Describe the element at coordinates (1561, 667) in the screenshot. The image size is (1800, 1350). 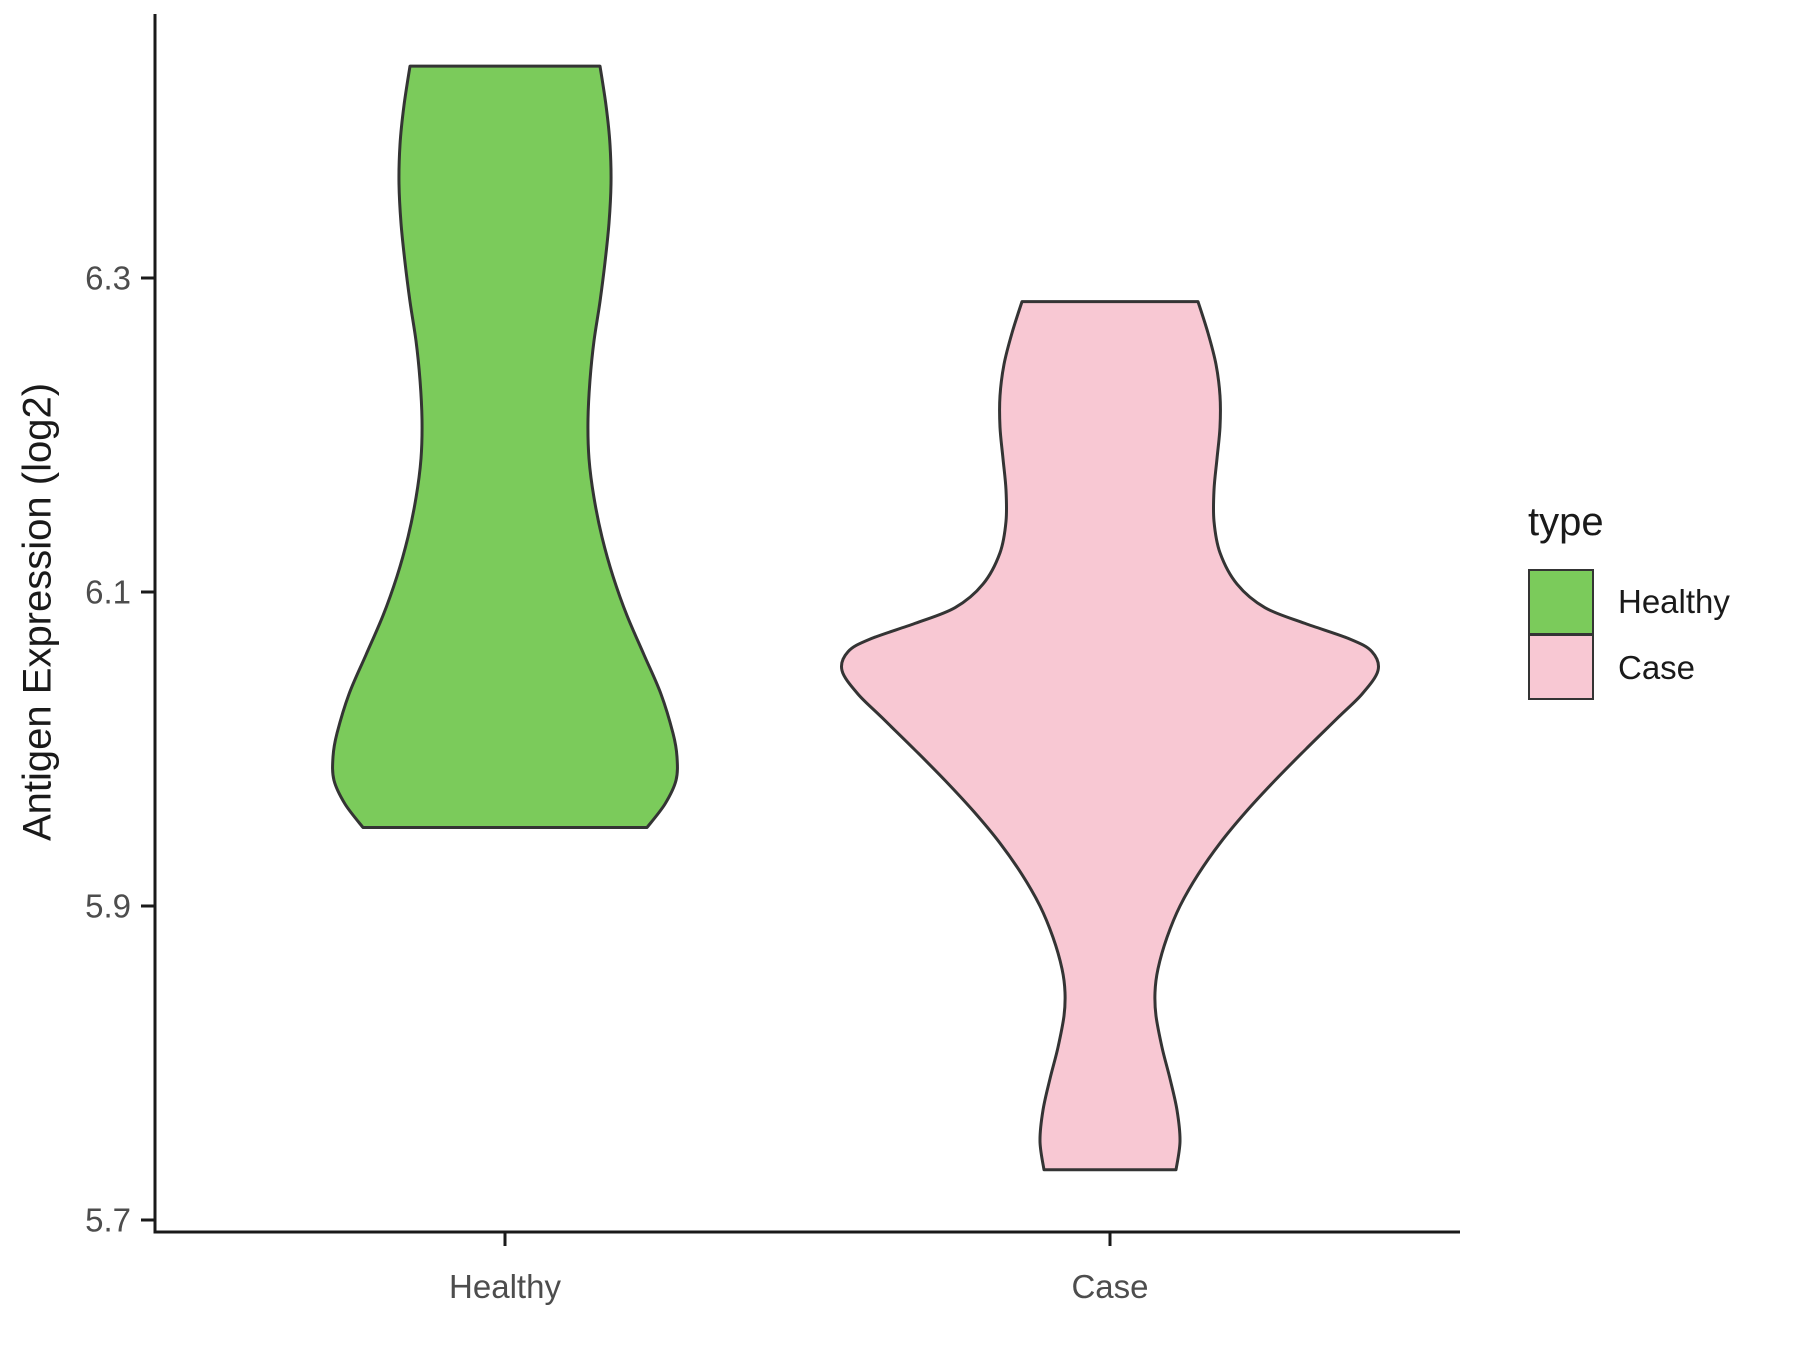
I see `legend-key-case` at that location.